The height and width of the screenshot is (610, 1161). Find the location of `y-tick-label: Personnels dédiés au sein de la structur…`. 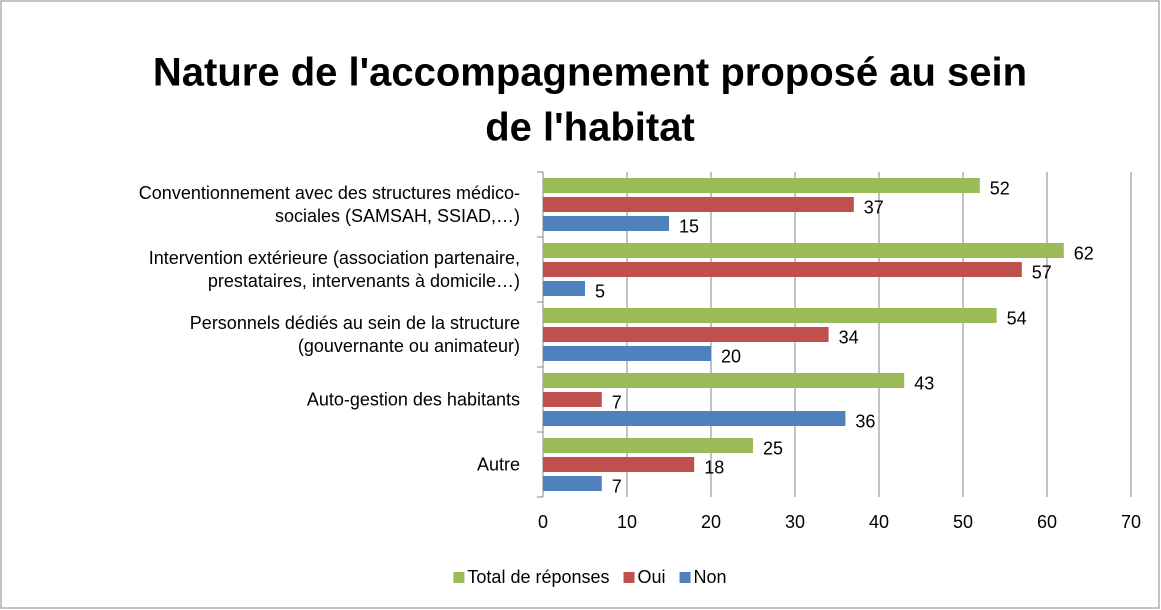

y-tick-label: Personnels dédiés au sein de la structur… is located at coordinates (354, 334).